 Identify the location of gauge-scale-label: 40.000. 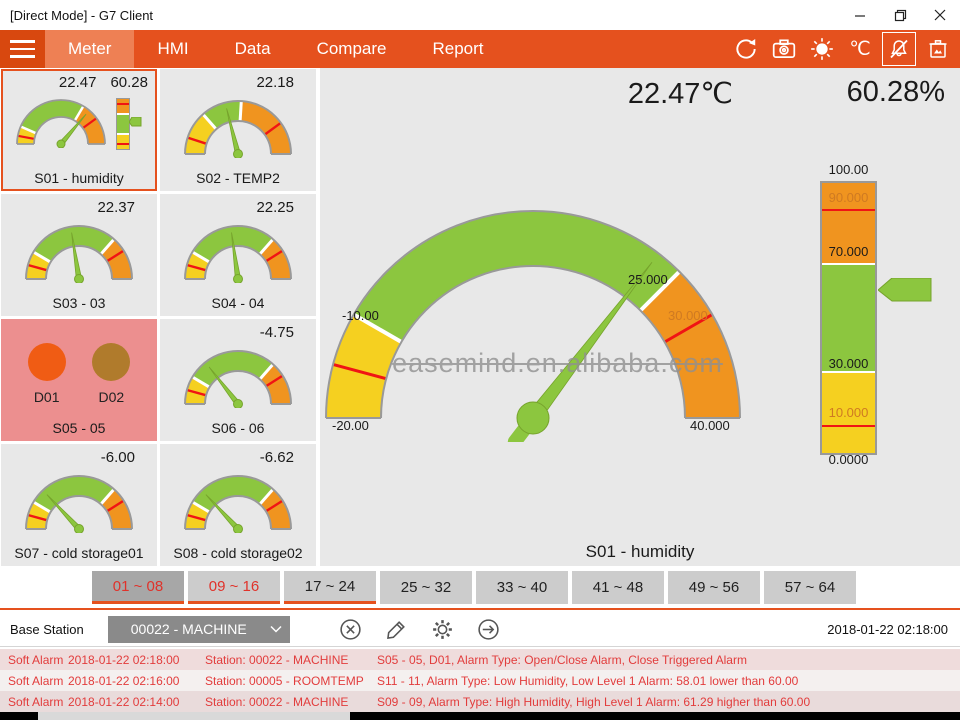
(710, 425).